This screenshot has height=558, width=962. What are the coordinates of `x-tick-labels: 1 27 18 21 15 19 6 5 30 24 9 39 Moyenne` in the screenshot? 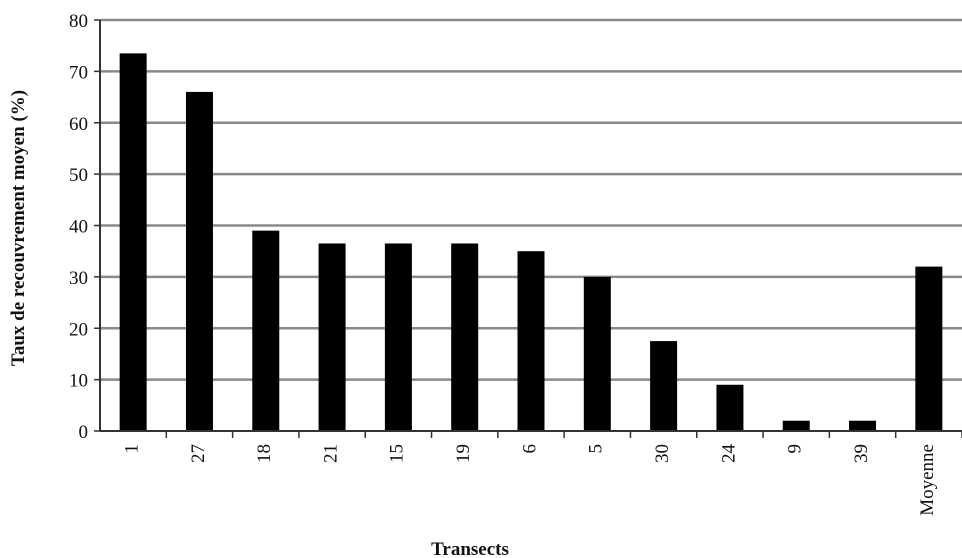 It's located at (530, 480).